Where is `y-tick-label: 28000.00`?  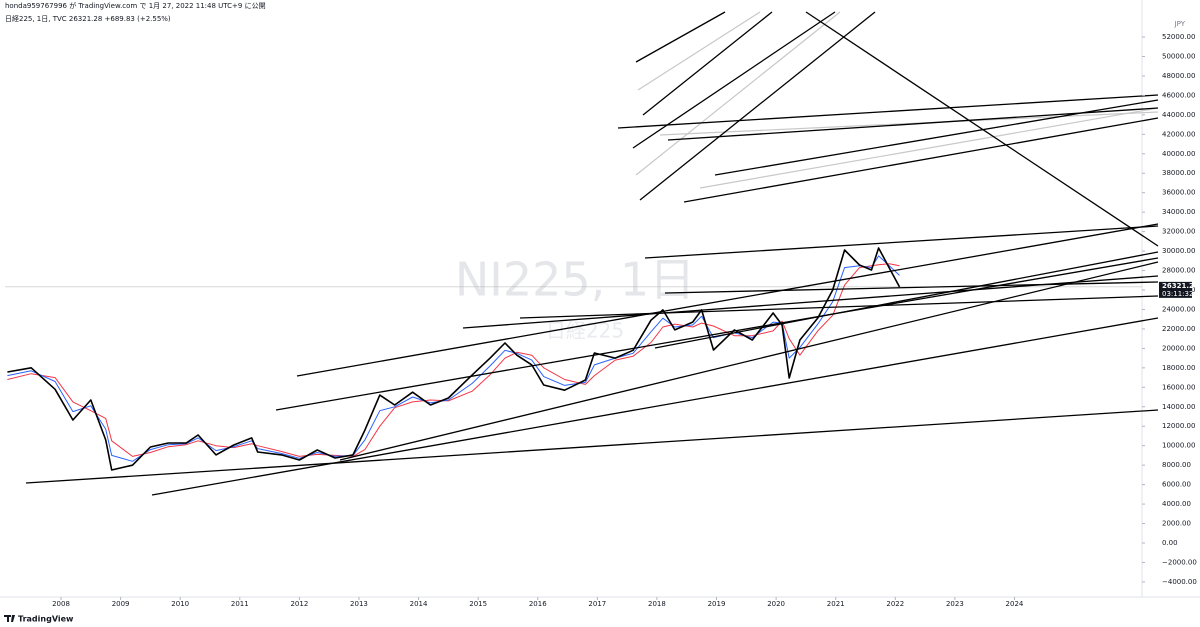
y-tick-label: 28000.00 is located at coordinates (1178, 271).